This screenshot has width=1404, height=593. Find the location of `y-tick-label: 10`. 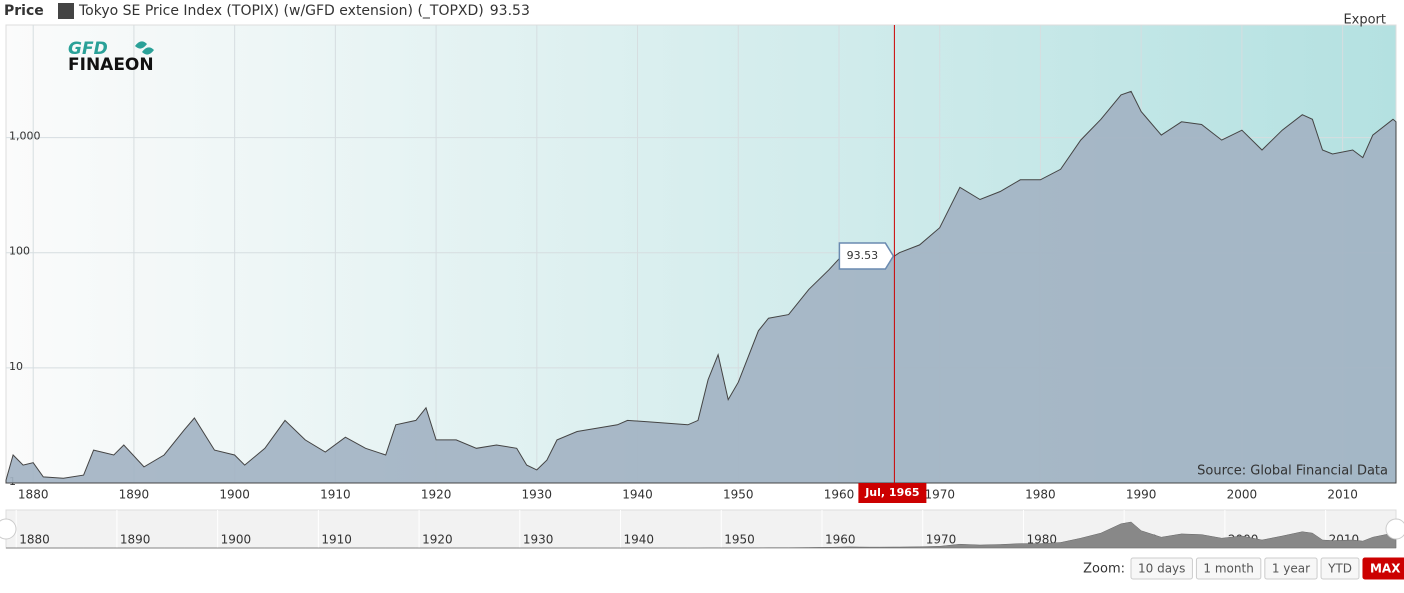

y-tick-label: 10 is located at coordinates (16, 366).